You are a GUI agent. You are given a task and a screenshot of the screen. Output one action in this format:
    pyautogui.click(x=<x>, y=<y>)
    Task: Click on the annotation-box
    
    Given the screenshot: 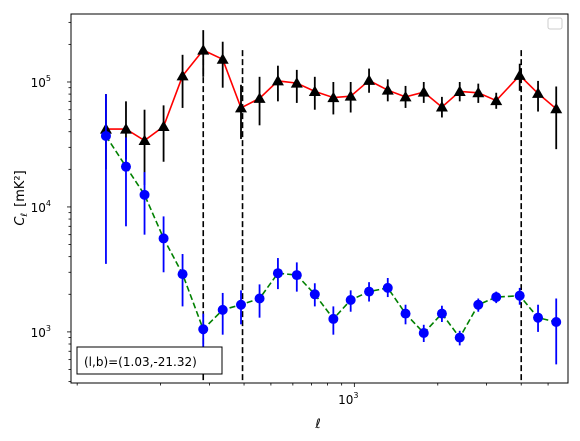 What is the action you would take?
    pyautogui.click(x=149, y=360)
    